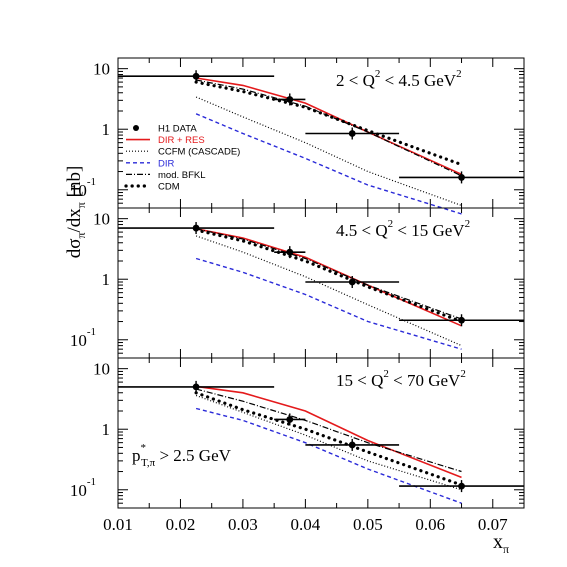  I want to click on y-label-unit: [nb], so click(74, 184).